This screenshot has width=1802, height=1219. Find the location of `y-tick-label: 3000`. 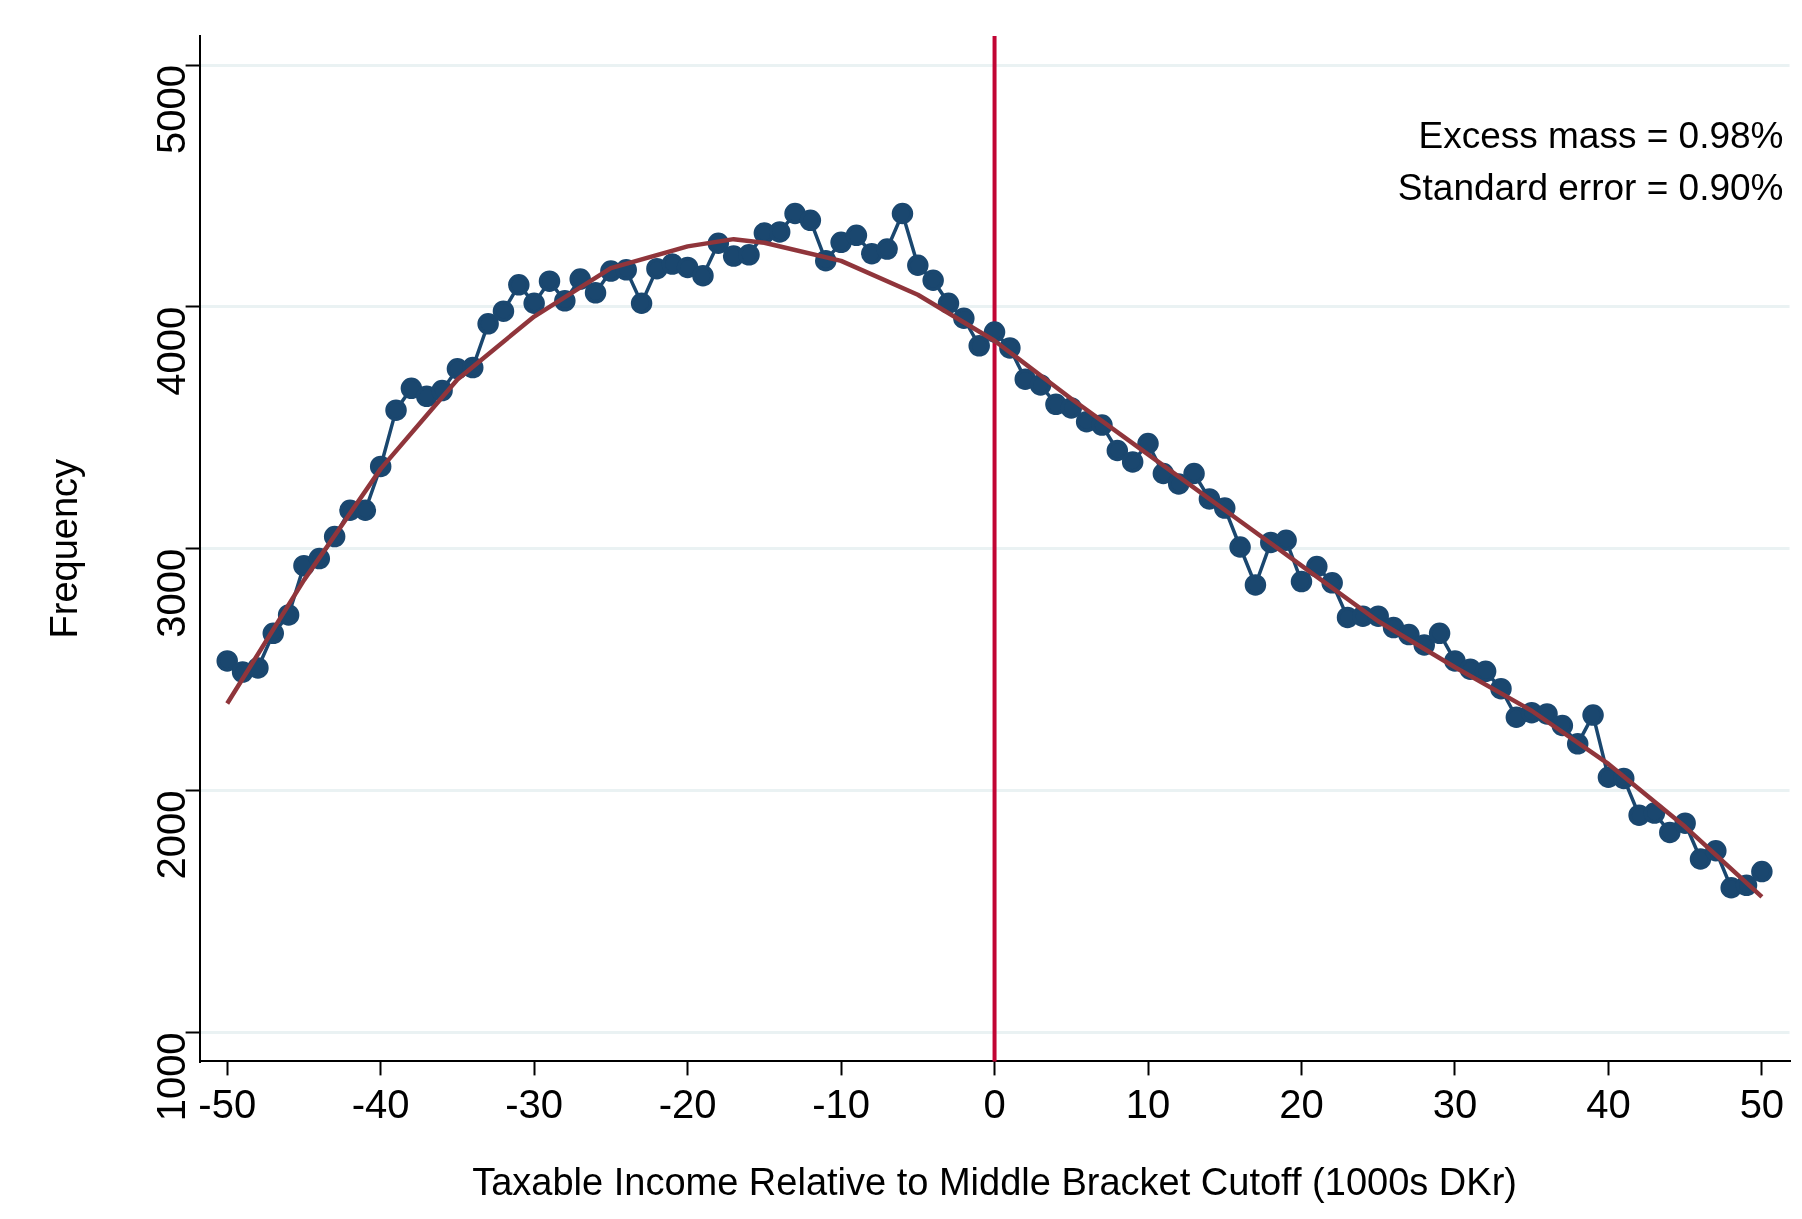

y-tick-label: 3000 is located at coordinates (170, 593).